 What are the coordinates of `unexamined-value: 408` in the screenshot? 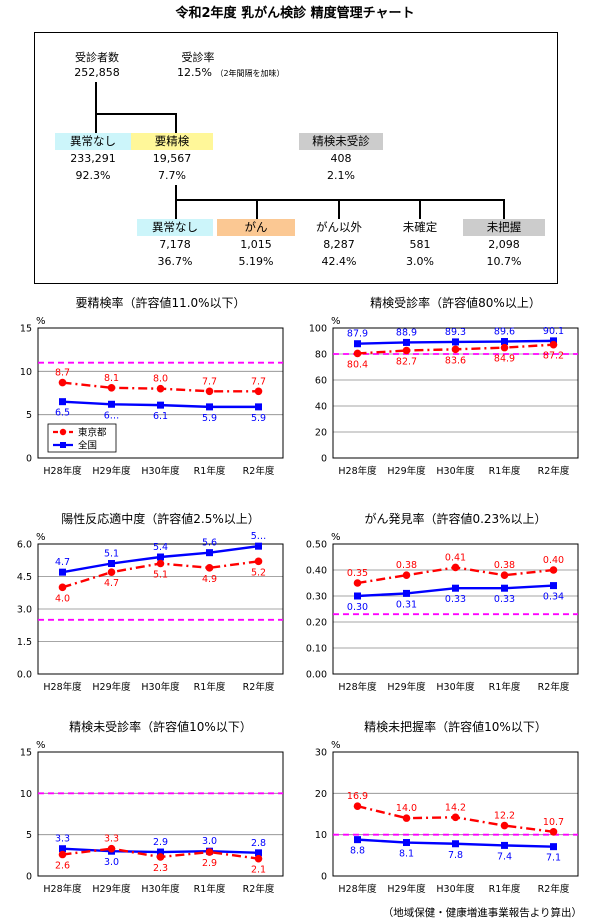 It's located at (341, 158).